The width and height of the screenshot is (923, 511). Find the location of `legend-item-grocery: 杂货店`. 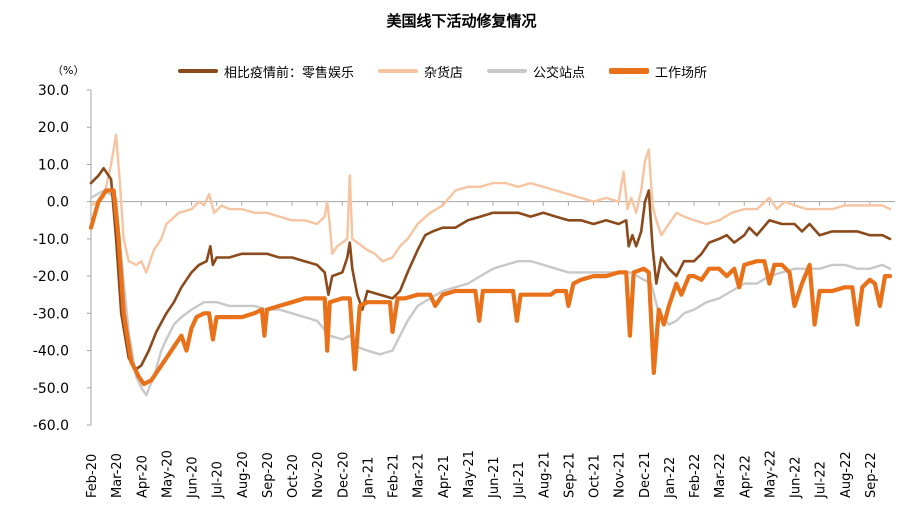

legend-item-grocery: 杂货店 is located at coordinates (420, 71).